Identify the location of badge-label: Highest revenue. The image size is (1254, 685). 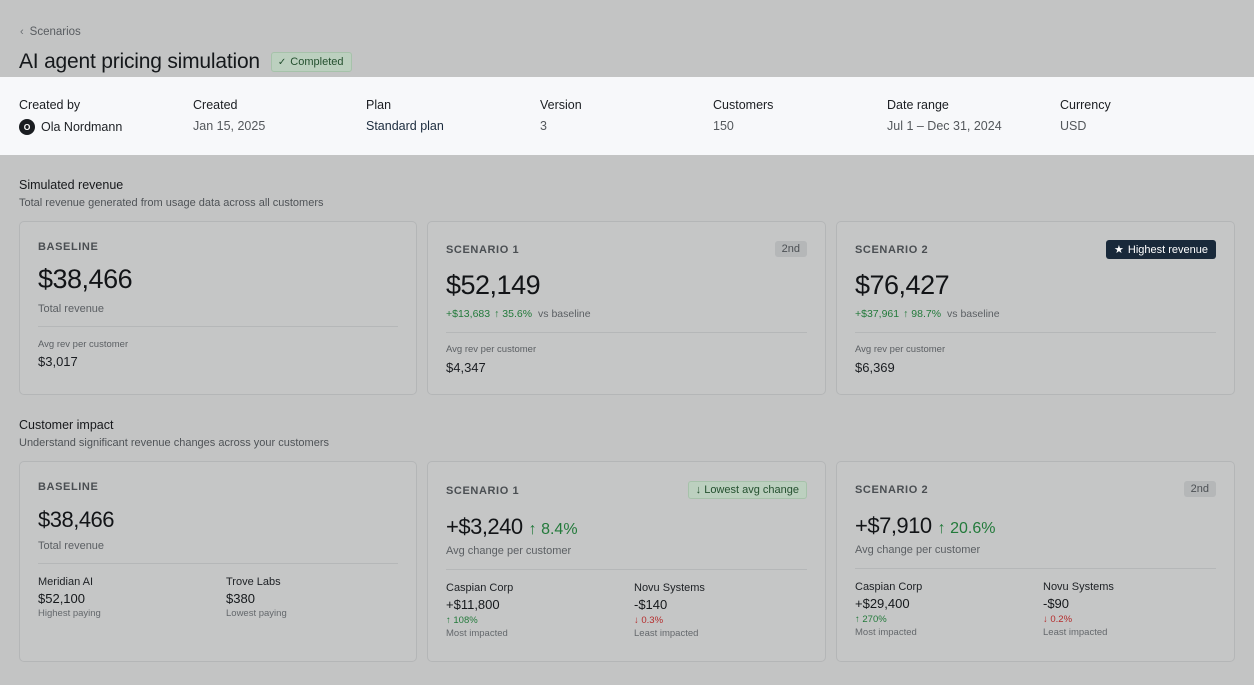
(1167, 249).